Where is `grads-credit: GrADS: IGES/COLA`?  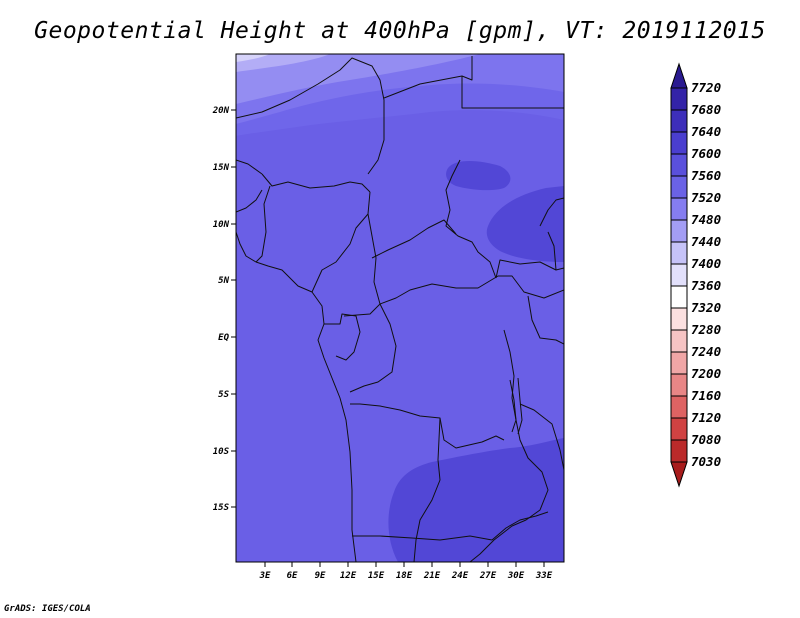 grads-credit: GrADS: IGES/COLA is located at coordinates (47, 609).